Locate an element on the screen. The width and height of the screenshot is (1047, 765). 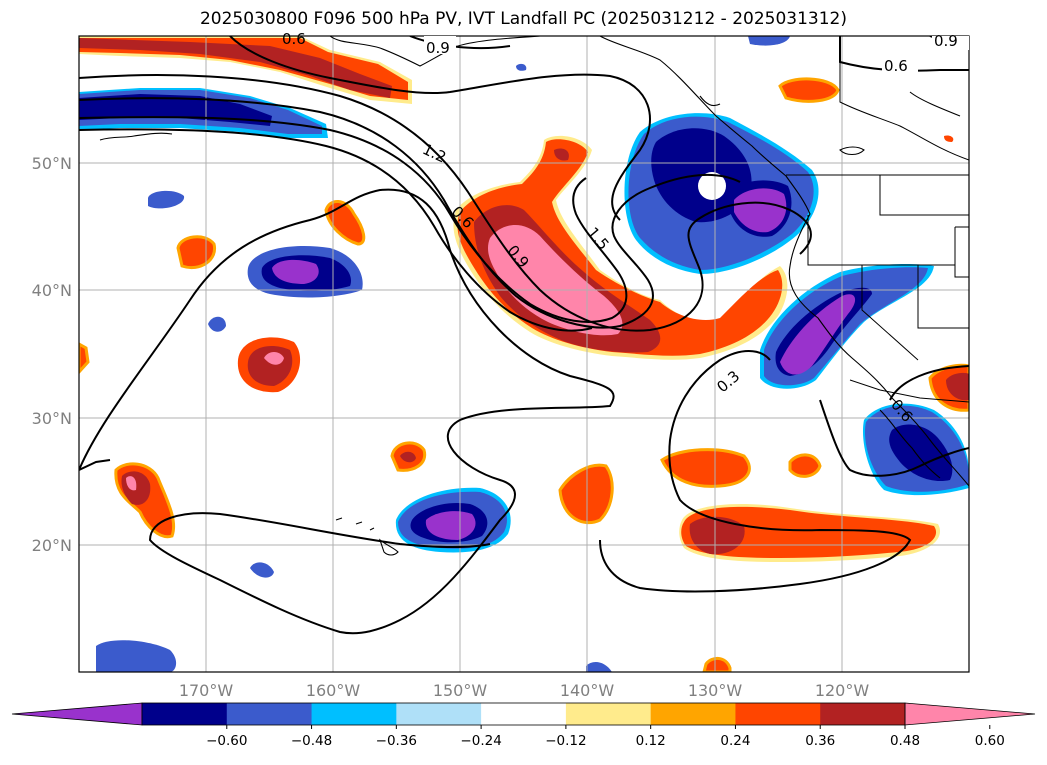
longitude-label: 160°W is located at coordinates (333, 690).